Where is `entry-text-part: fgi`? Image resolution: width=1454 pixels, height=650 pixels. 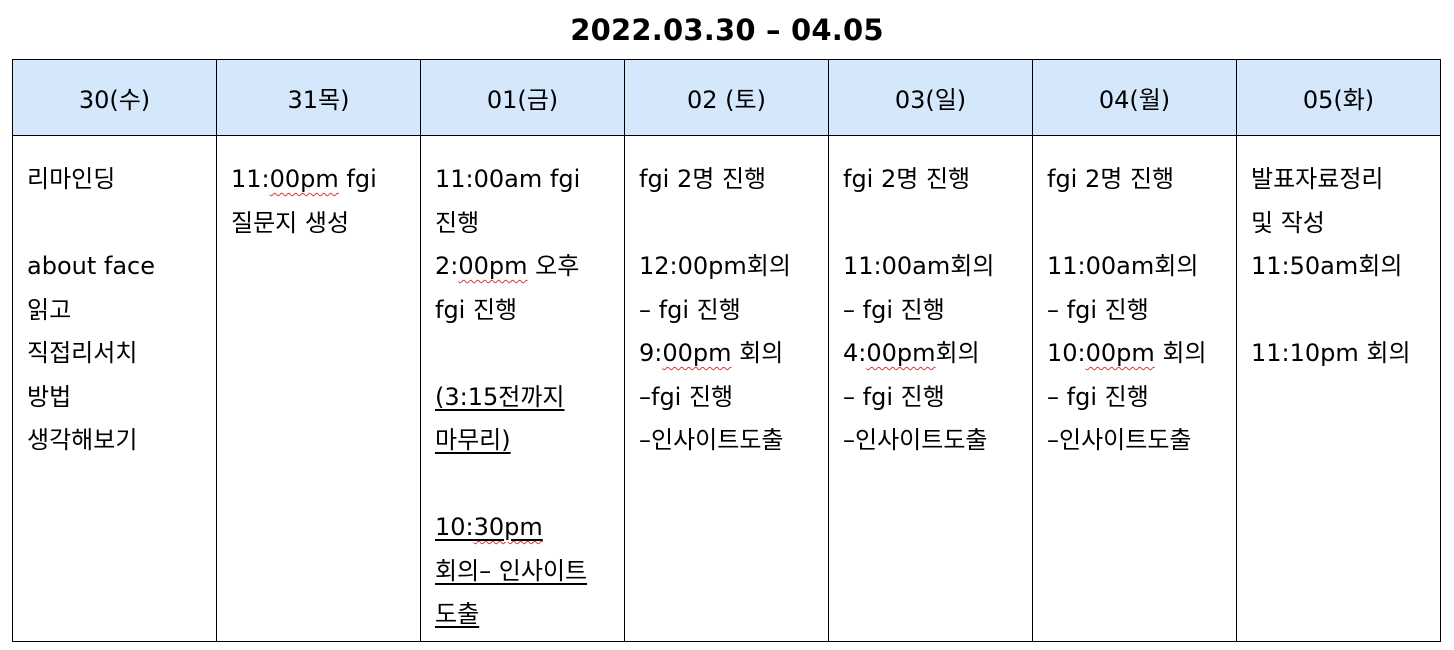
entry-text-part: fgi is located at coordinates (357, 179).